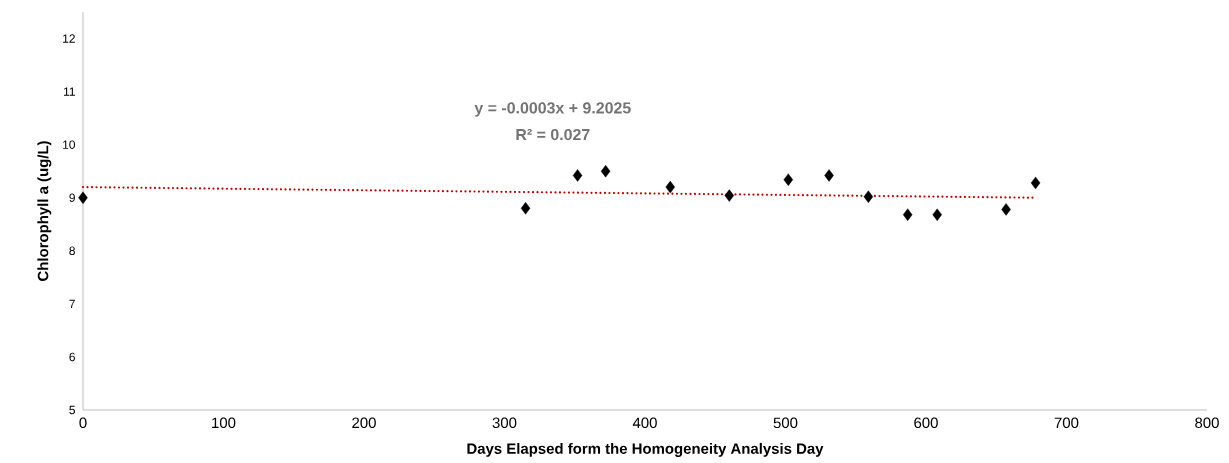  Describe the element at coordinates (72, 410) in the screenshot. I see `y-tick-label: 5` at that location.